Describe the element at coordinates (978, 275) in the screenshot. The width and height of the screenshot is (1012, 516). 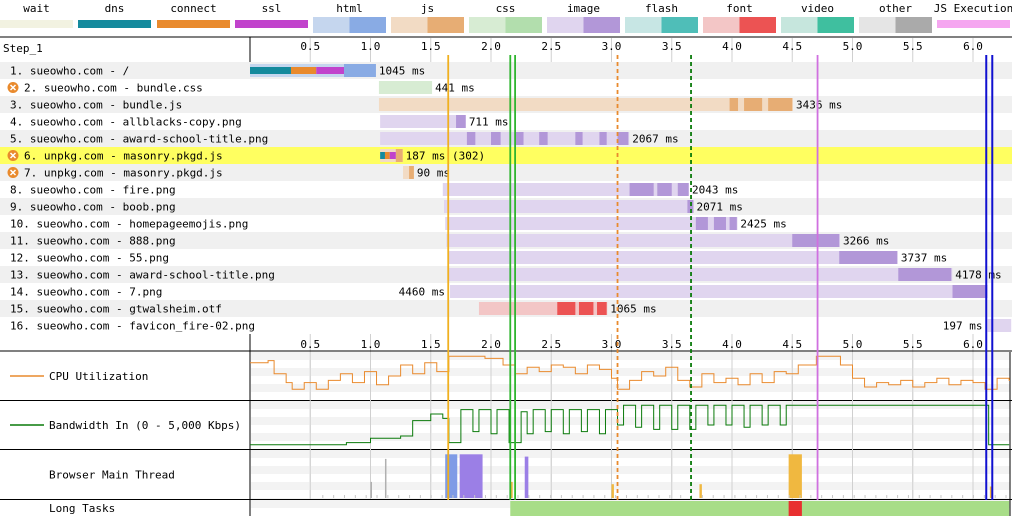
I see `request-timing: 4178 ms` at that location.